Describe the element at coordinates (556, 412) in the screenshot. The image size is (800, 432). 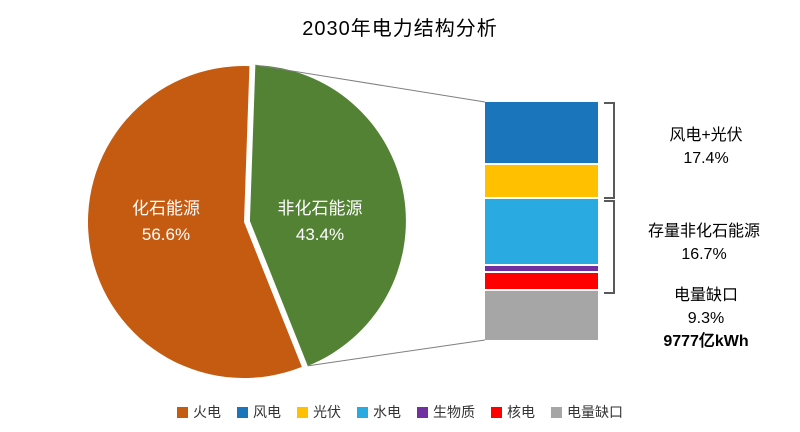
I see `legend-swatch-gap` at that location.